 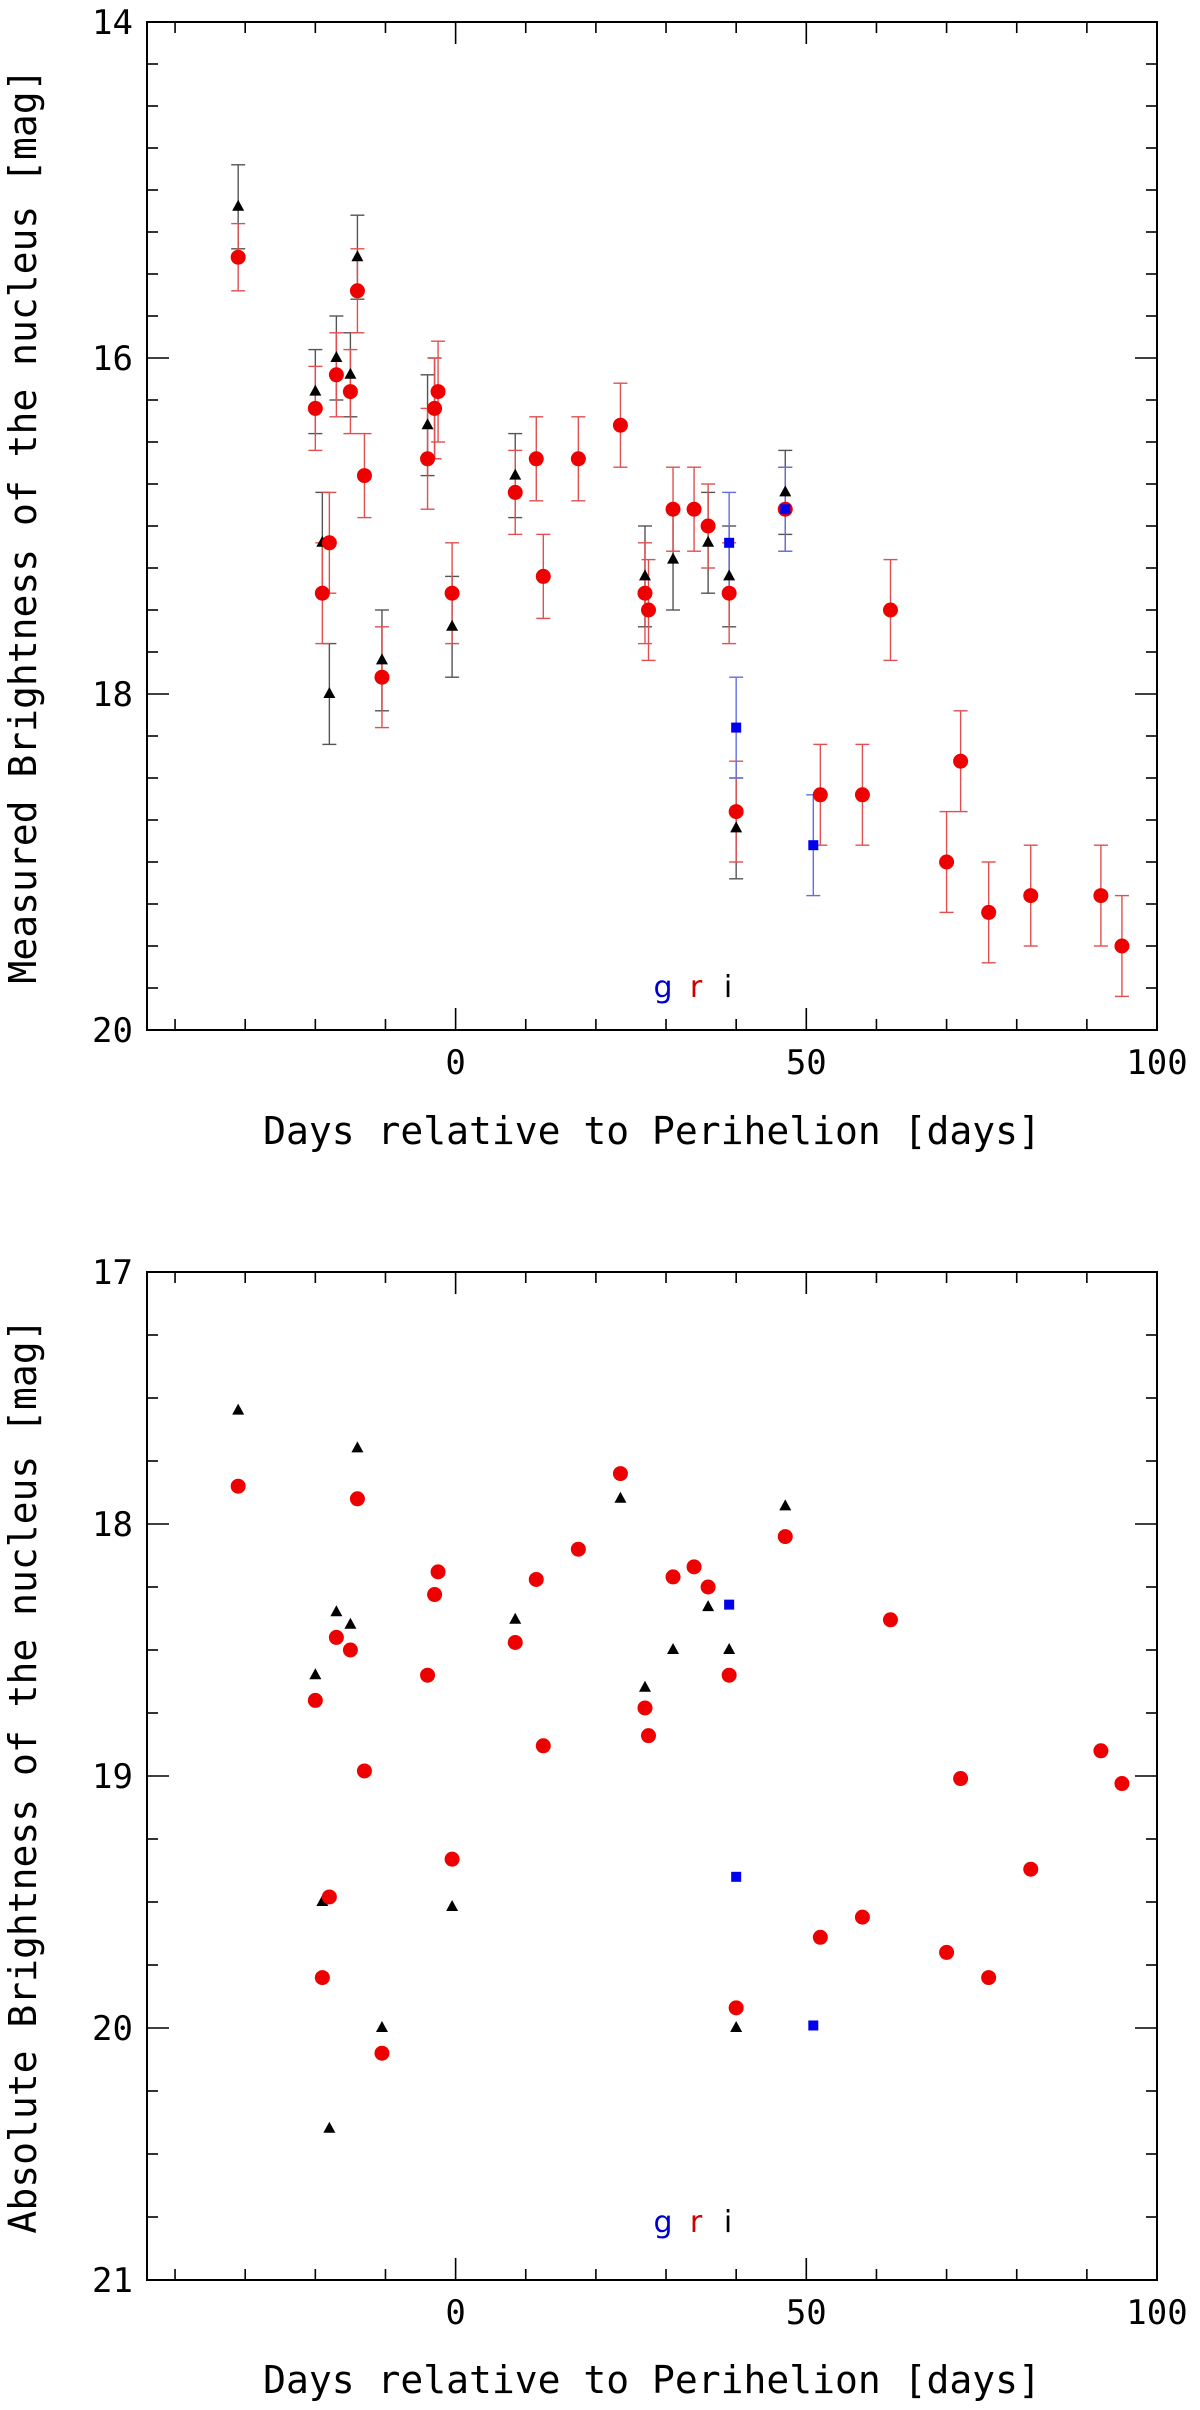 I want to click on top-x-axis-label: Days relative to Perihelion [days], so click(x=652, y=1131).